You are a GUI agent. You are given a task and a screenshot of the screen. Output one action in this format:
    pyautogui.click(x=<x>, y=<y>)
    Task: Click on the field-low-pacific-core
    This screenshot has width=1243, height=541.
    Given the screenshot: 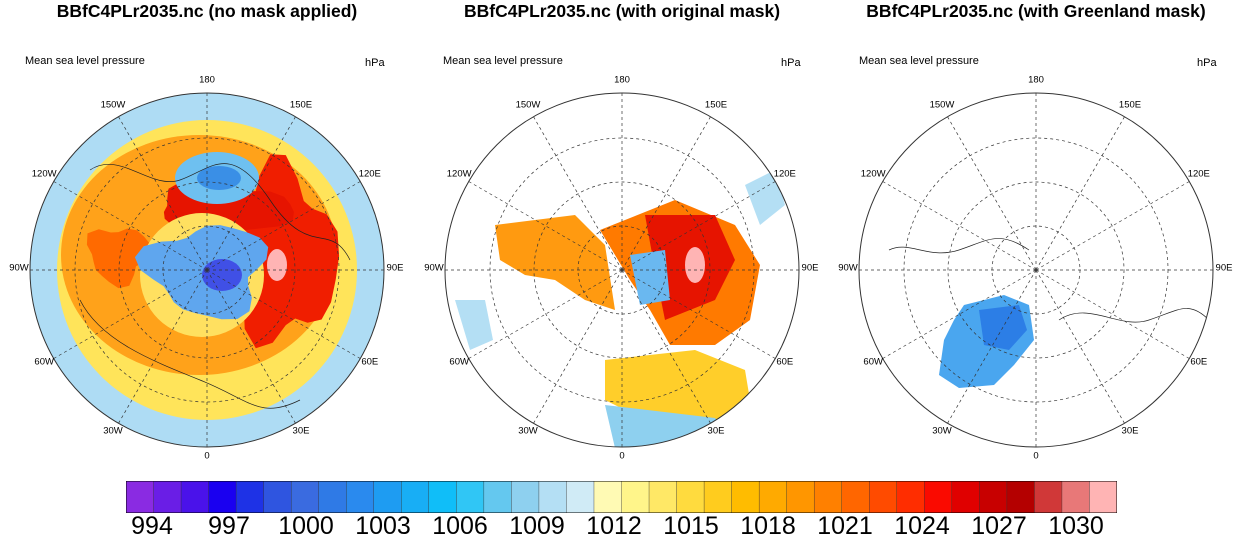 What is the action you would take?
    pyautogui.click(x=219, y=178)
    